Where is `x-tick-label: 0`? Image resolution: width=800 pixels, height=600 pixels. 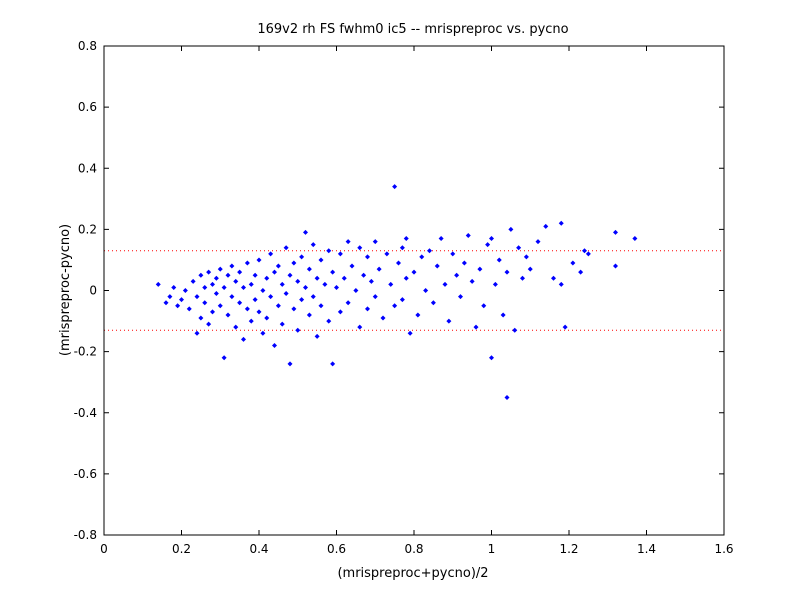
x-tick-label: 0 is located at coordinates (104, 549).